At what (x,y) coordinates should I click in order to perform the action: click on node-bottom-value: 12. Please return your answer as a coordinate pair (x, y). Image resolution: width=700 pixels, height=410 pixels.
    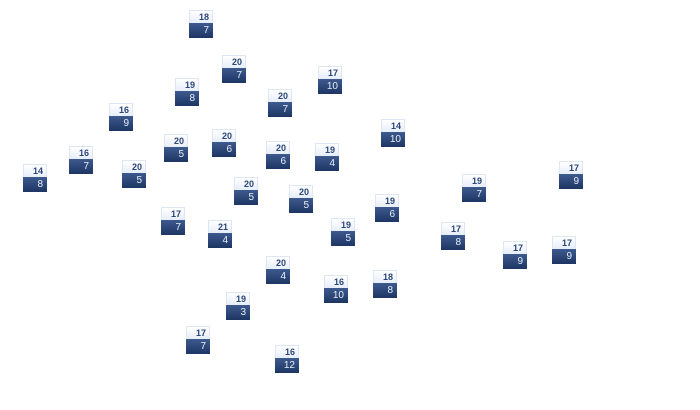
    Looking at the image, I should click on (287, 365).